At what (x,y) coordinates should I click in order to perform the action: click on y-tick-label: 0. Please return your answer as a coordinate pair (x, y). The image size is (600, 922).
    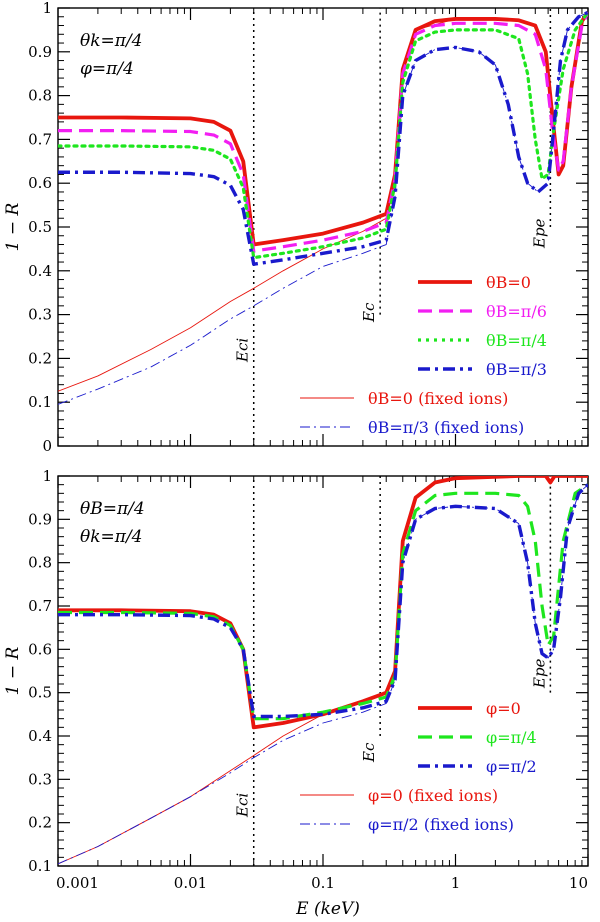
    Looking at the image, I should click on (47, 446).